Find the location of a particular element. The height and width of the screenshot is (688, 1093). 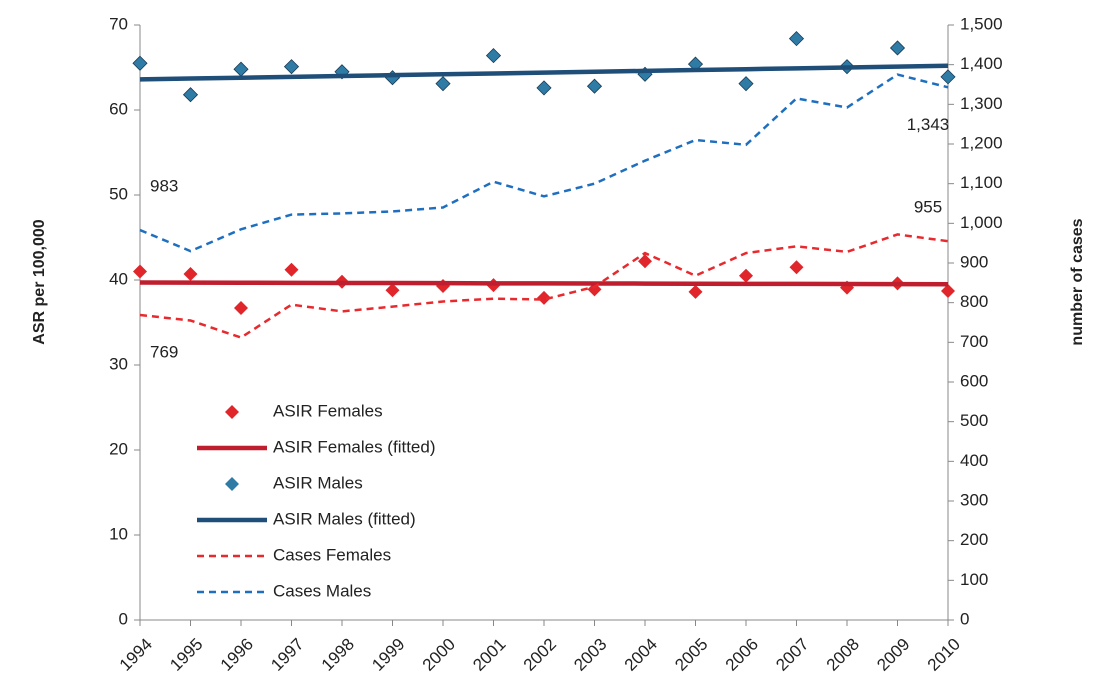

y2-tick-label: 1,200 is located at coordinates (981, 142).